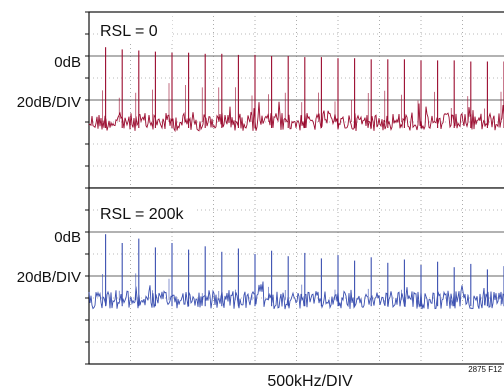 This screenshot has height=390, width=504. Describe the element at coordinates (310, 381) in the screenshot. I see `x-axis-label: 500kHz/DIV` at that location.